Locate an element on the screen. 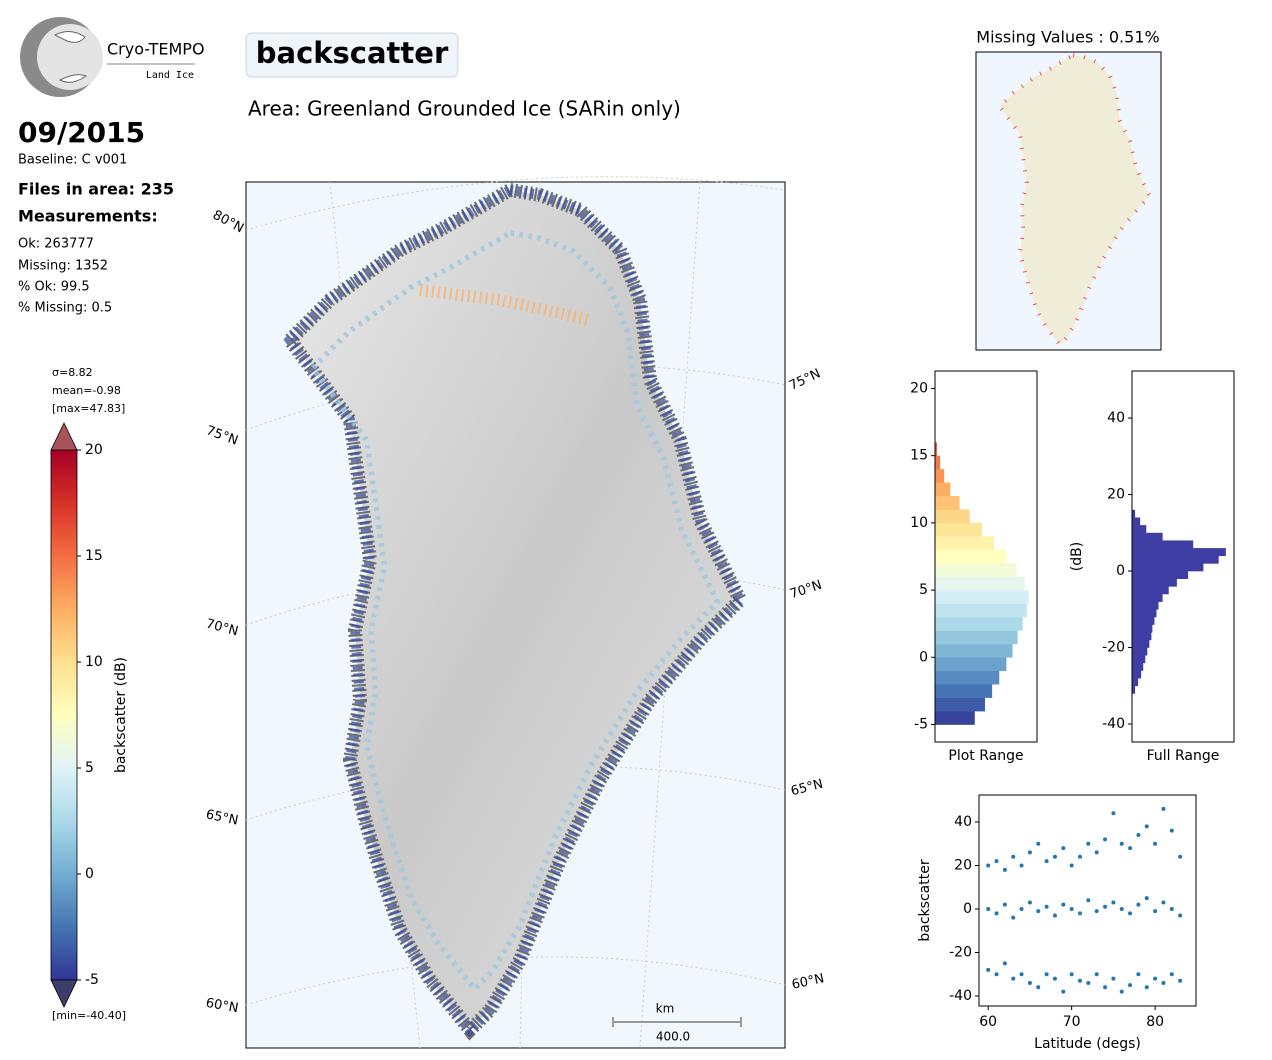  x-axis-label: Full Range is located at coordinates (1183, 756).